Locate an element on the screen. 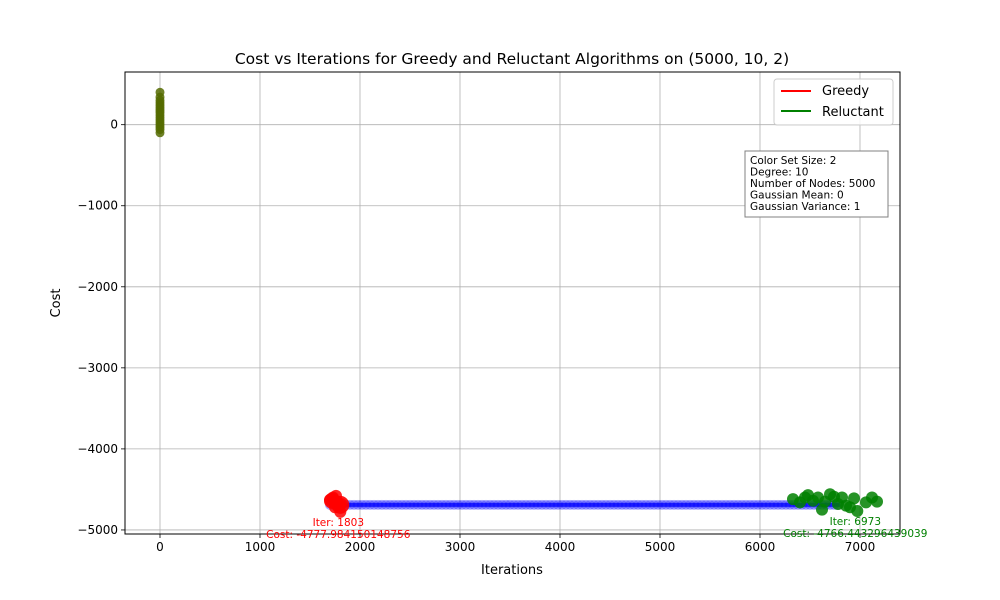 The width and height of the screenshot is (1000, 600). x-tick-label: 6000 is located at coordinates (760, 547).